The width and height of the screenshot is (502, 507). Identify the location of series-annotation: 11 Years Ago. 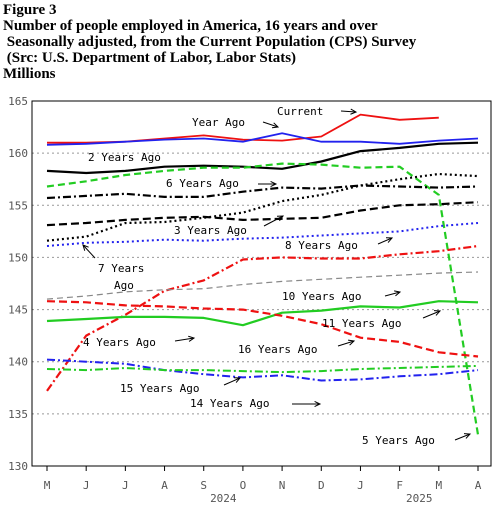
(361, 323).